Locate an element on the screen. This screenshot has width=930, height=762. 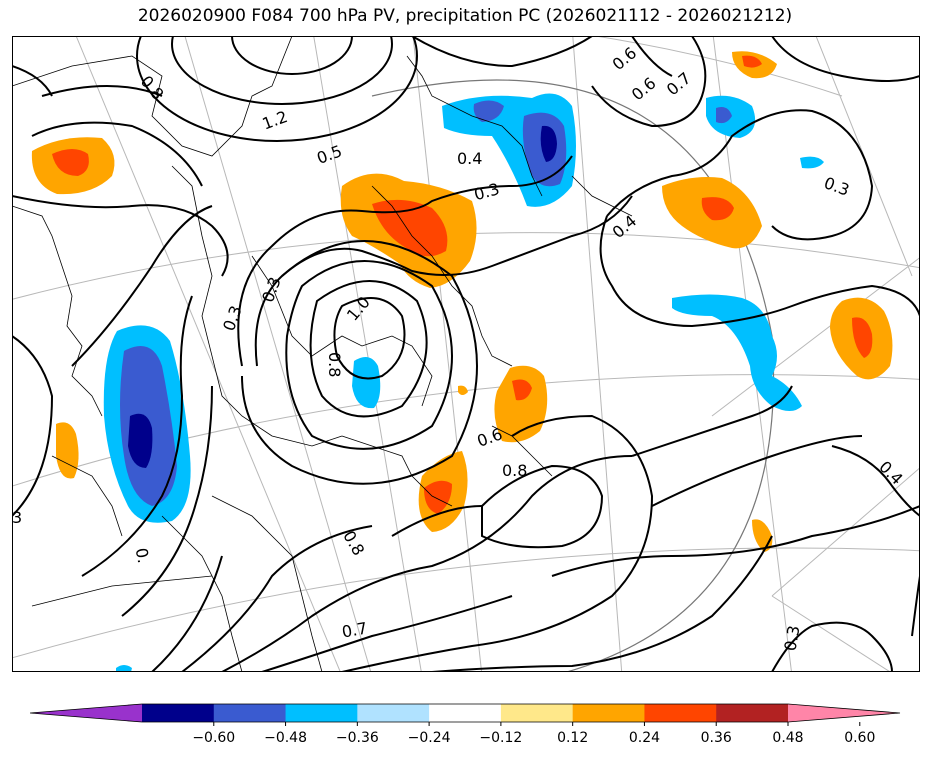
contour-label: 0.4 is located at coordinates (469, 158).